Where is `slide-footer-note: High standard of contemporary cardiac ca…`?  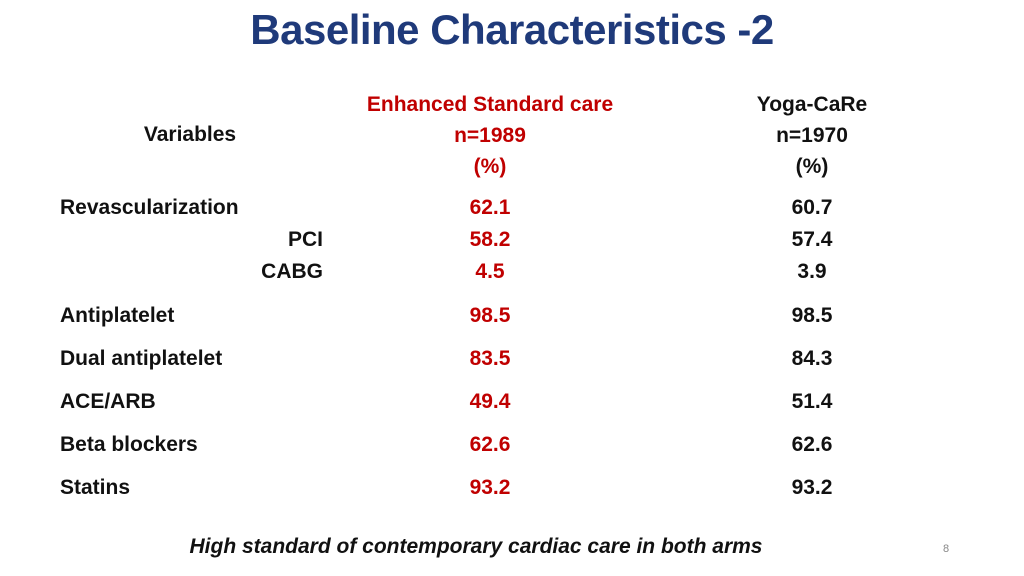
slide-footer-note: High standard of contemporary cardiac ca… is located at coordinates (476, 546).